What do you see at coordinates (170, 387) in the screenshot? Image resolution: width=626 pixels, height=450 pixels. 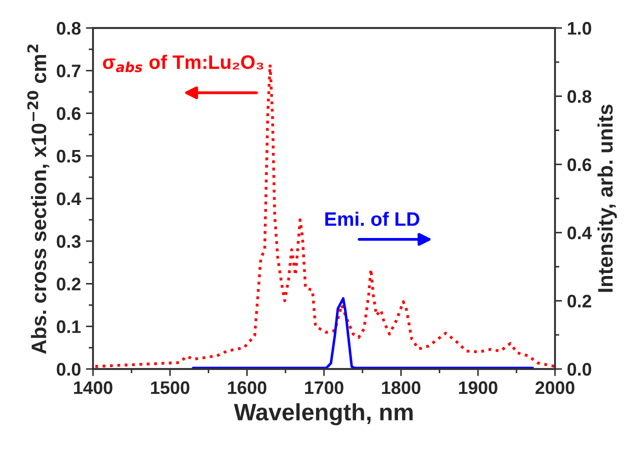 I see `x-tick-label: 1500` at bounding box center [170, 387].